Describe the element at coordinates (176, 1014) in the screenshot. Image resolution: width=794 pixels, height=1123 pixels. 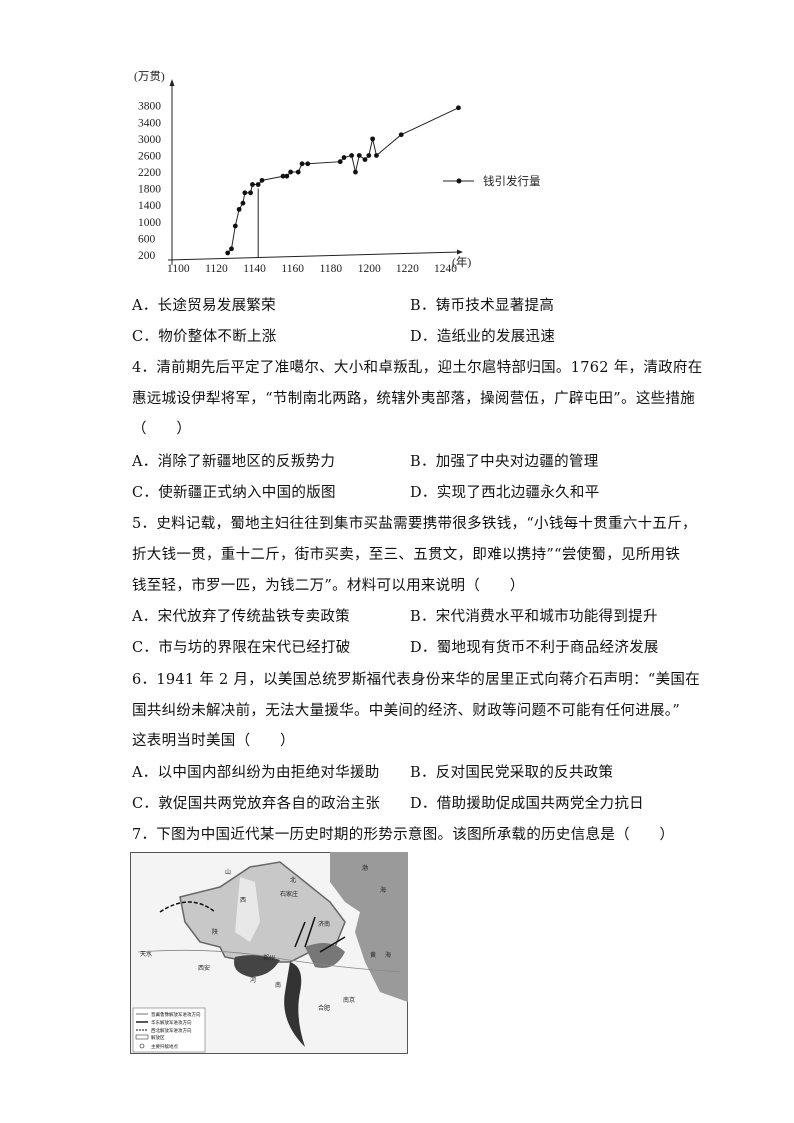
I see `svg-text: 晋冀鲁豫解放军进攻方向` at that location.